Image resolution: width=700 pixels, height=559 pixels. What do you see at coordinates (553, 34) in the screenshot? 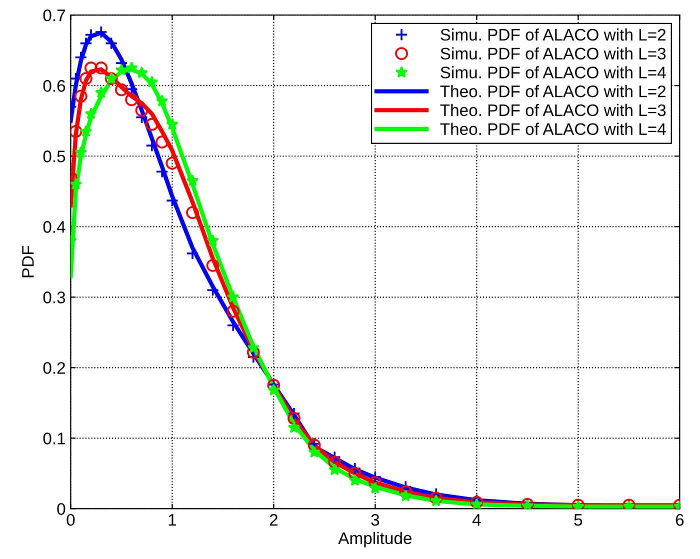
I see `legend-label: Simu. PDF of ALACO with L=2` at bounding box center [553, 34].